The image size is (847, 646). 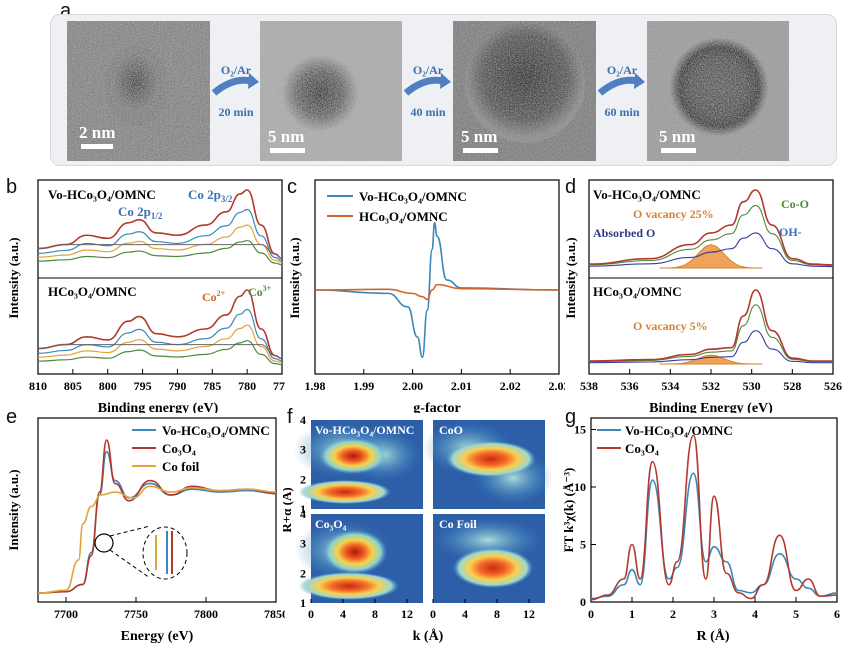 I want to click on x-tick-label: 530, so click(x=752, y=386).